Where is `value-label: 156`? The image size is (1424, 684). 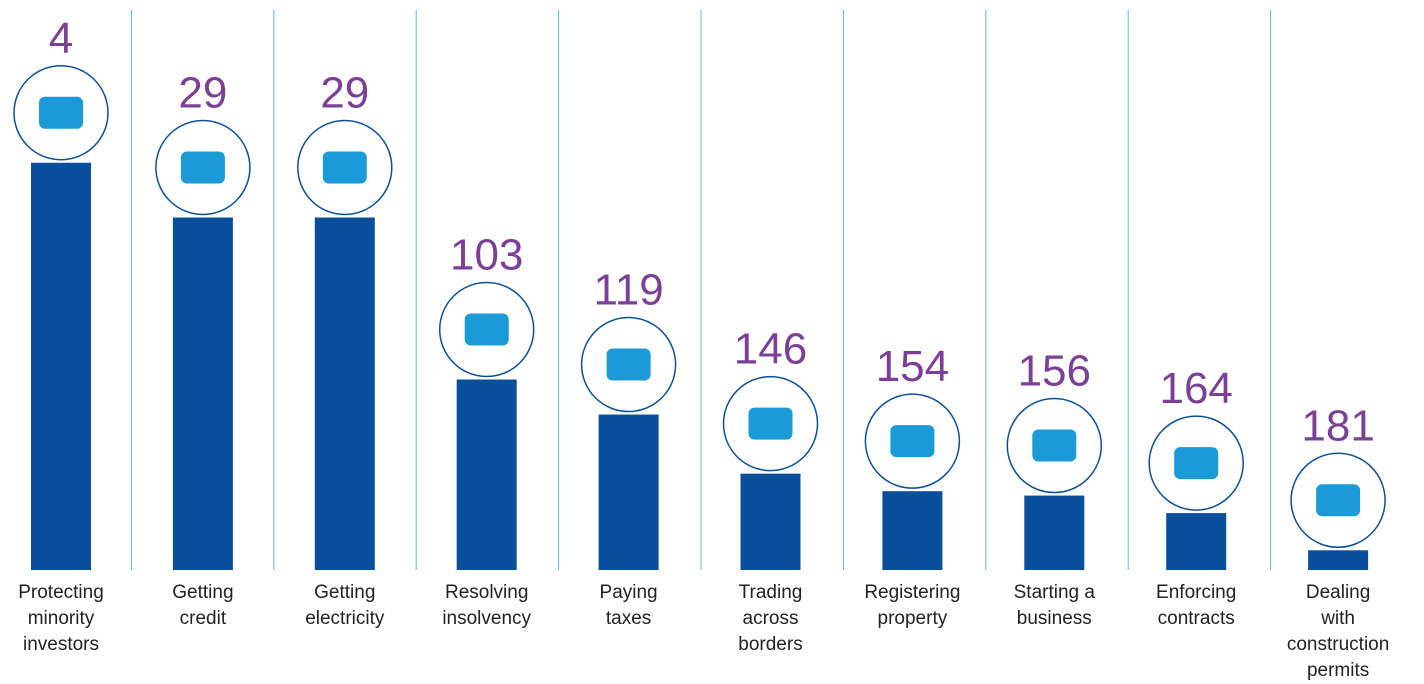
value-label: 156 is located at coordinates (1054, 371).